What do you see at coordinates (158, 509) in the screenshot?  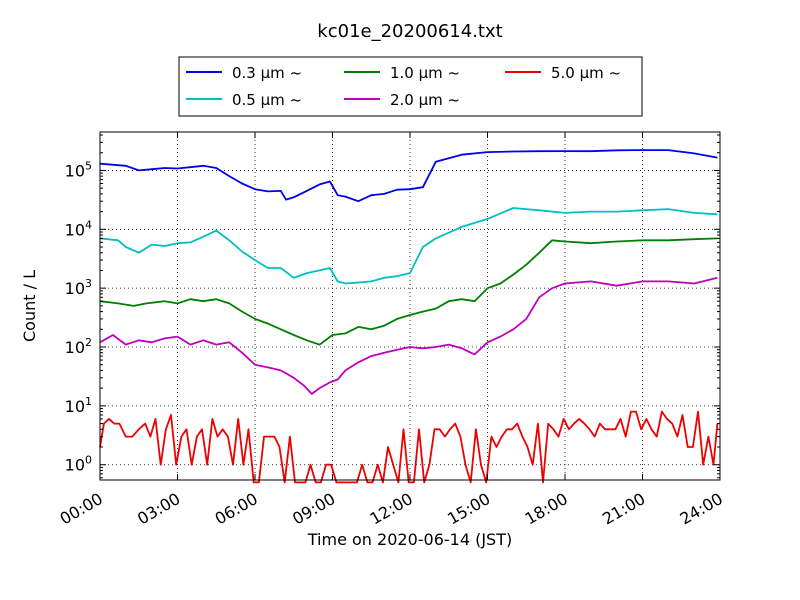 I see `x-tick-label: 03:00` at bounding box center [158, 509].